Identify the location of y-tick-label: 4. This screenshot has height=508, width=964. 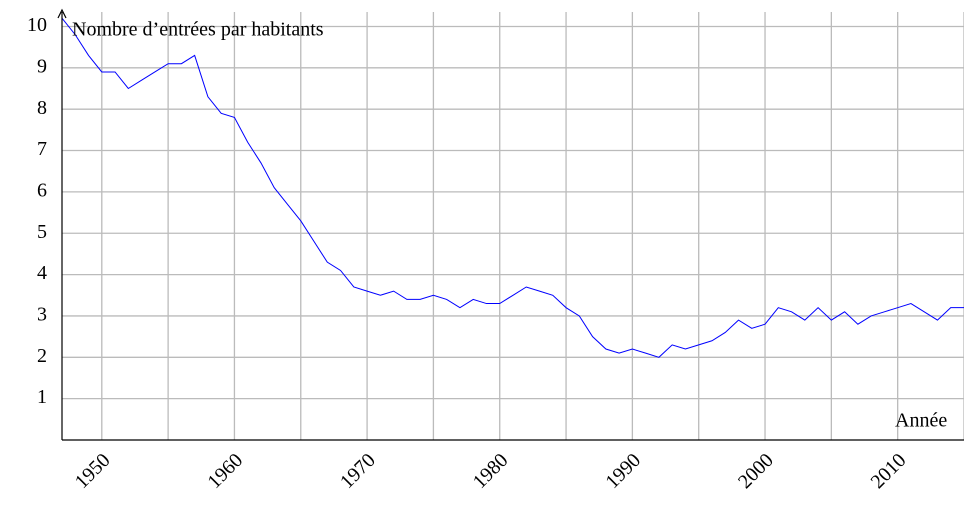
(42, 273).